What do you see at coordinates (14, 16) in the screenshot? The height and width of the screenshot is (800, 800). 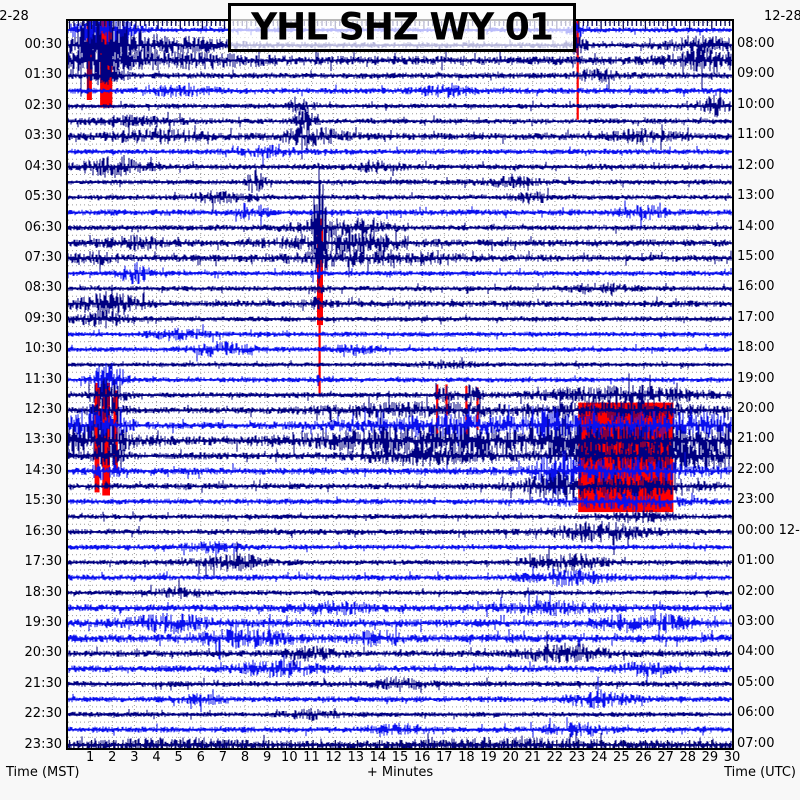 I see `date-top-left: 12-28` at bounding box center [14, 16].